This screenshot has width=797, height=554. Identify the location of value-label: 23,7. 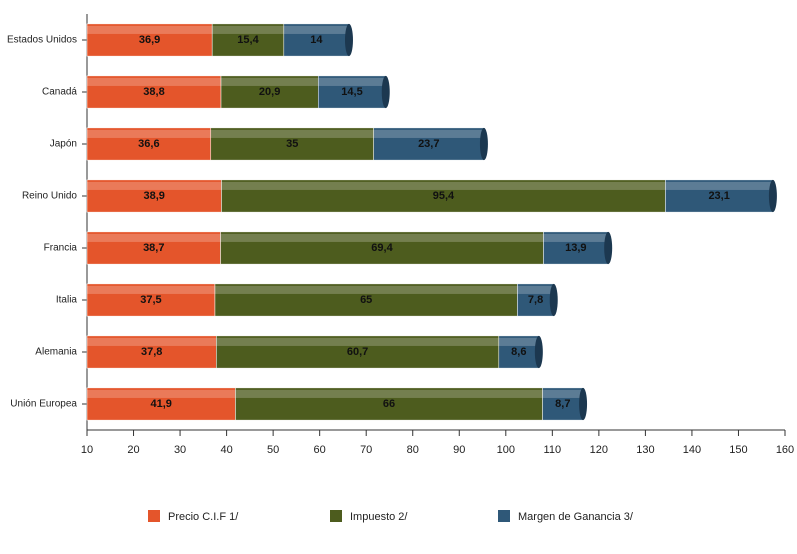
(428, 144).